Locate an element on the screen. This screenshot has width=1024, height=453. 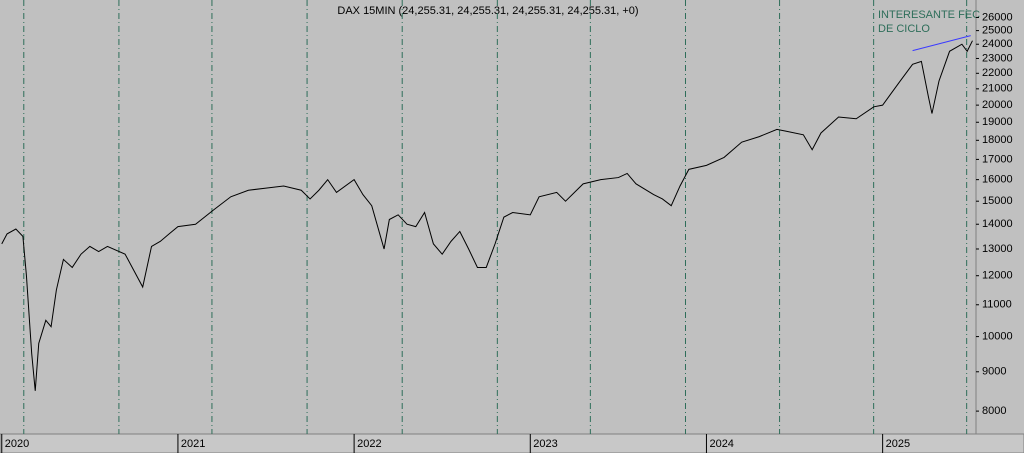
y-tick-label: 25000 is located at coordinates (997, 31).